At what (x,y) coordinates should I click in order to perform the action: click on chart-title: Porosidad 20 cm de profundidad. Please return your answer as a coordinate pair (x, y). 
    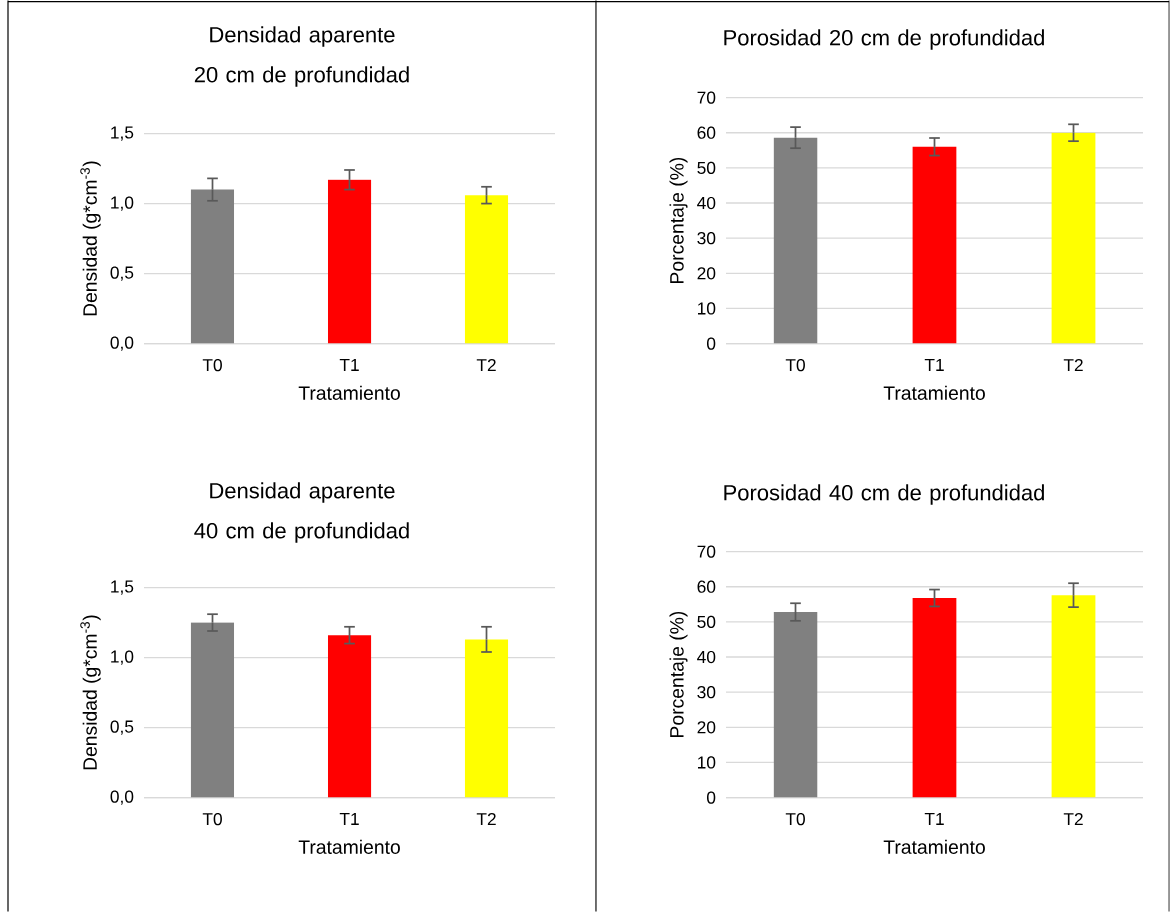
    Looking at the image, I should click on (884, 39).